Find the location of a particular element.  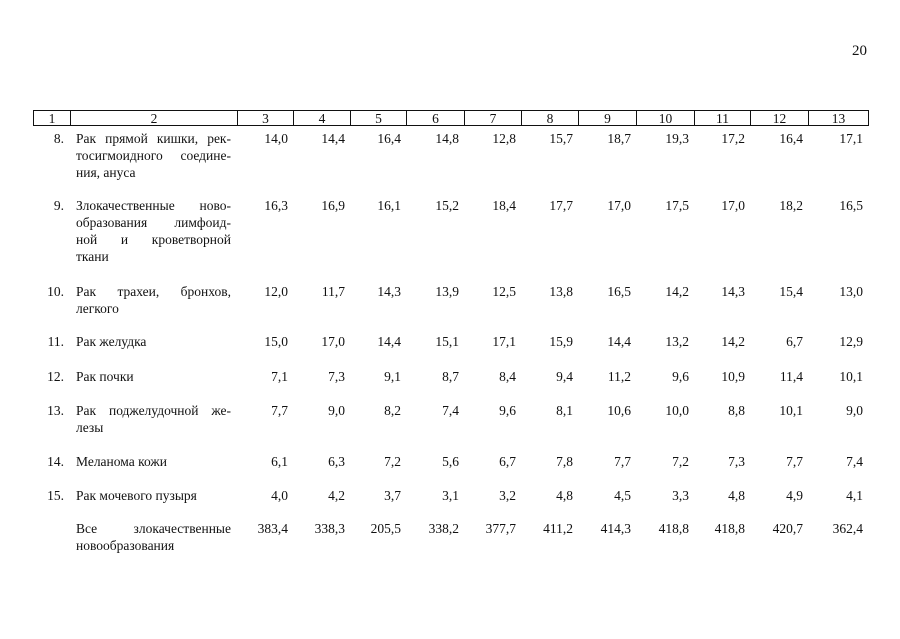

cell-value: 15,1 is located at coordinates (447, 341).